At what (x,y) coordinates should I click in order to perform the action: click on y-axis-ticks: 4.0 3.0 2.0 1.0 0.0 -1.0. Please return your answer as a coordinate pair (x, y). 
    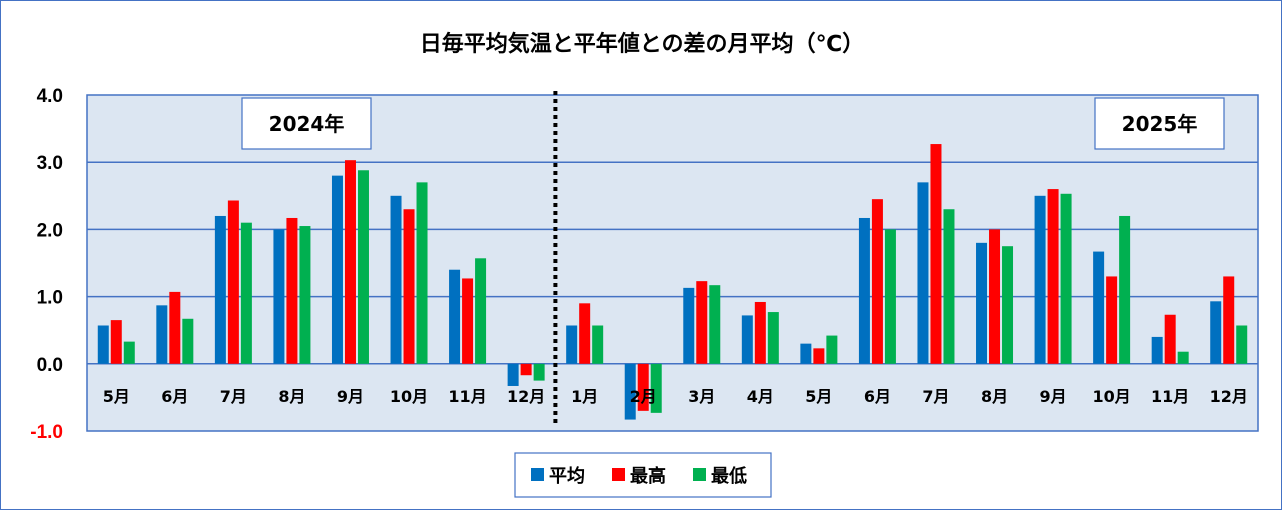
    Looking at the image, I should click on (46, 264).